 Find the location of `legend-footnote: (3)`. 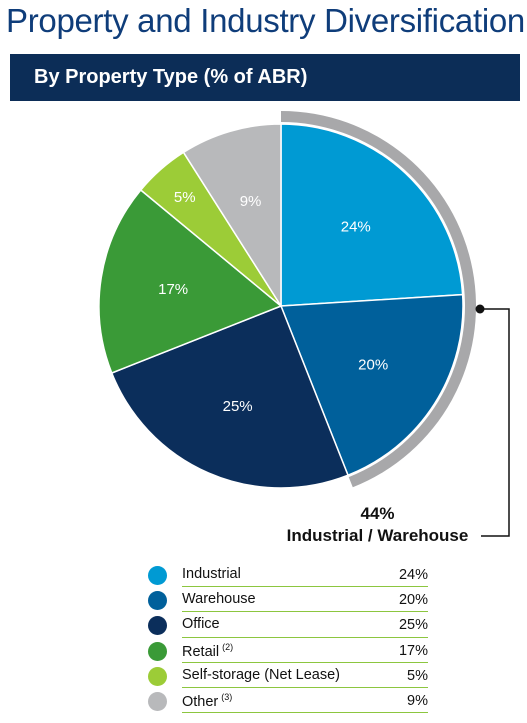

legend-footnote: (3) is located at coordinates (227, 696).